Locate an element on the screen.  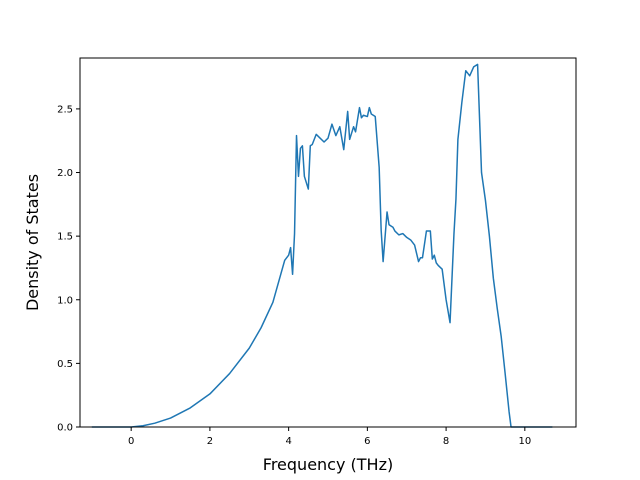
y-tick-label: 2.5 is located at coordinates (65, 109).